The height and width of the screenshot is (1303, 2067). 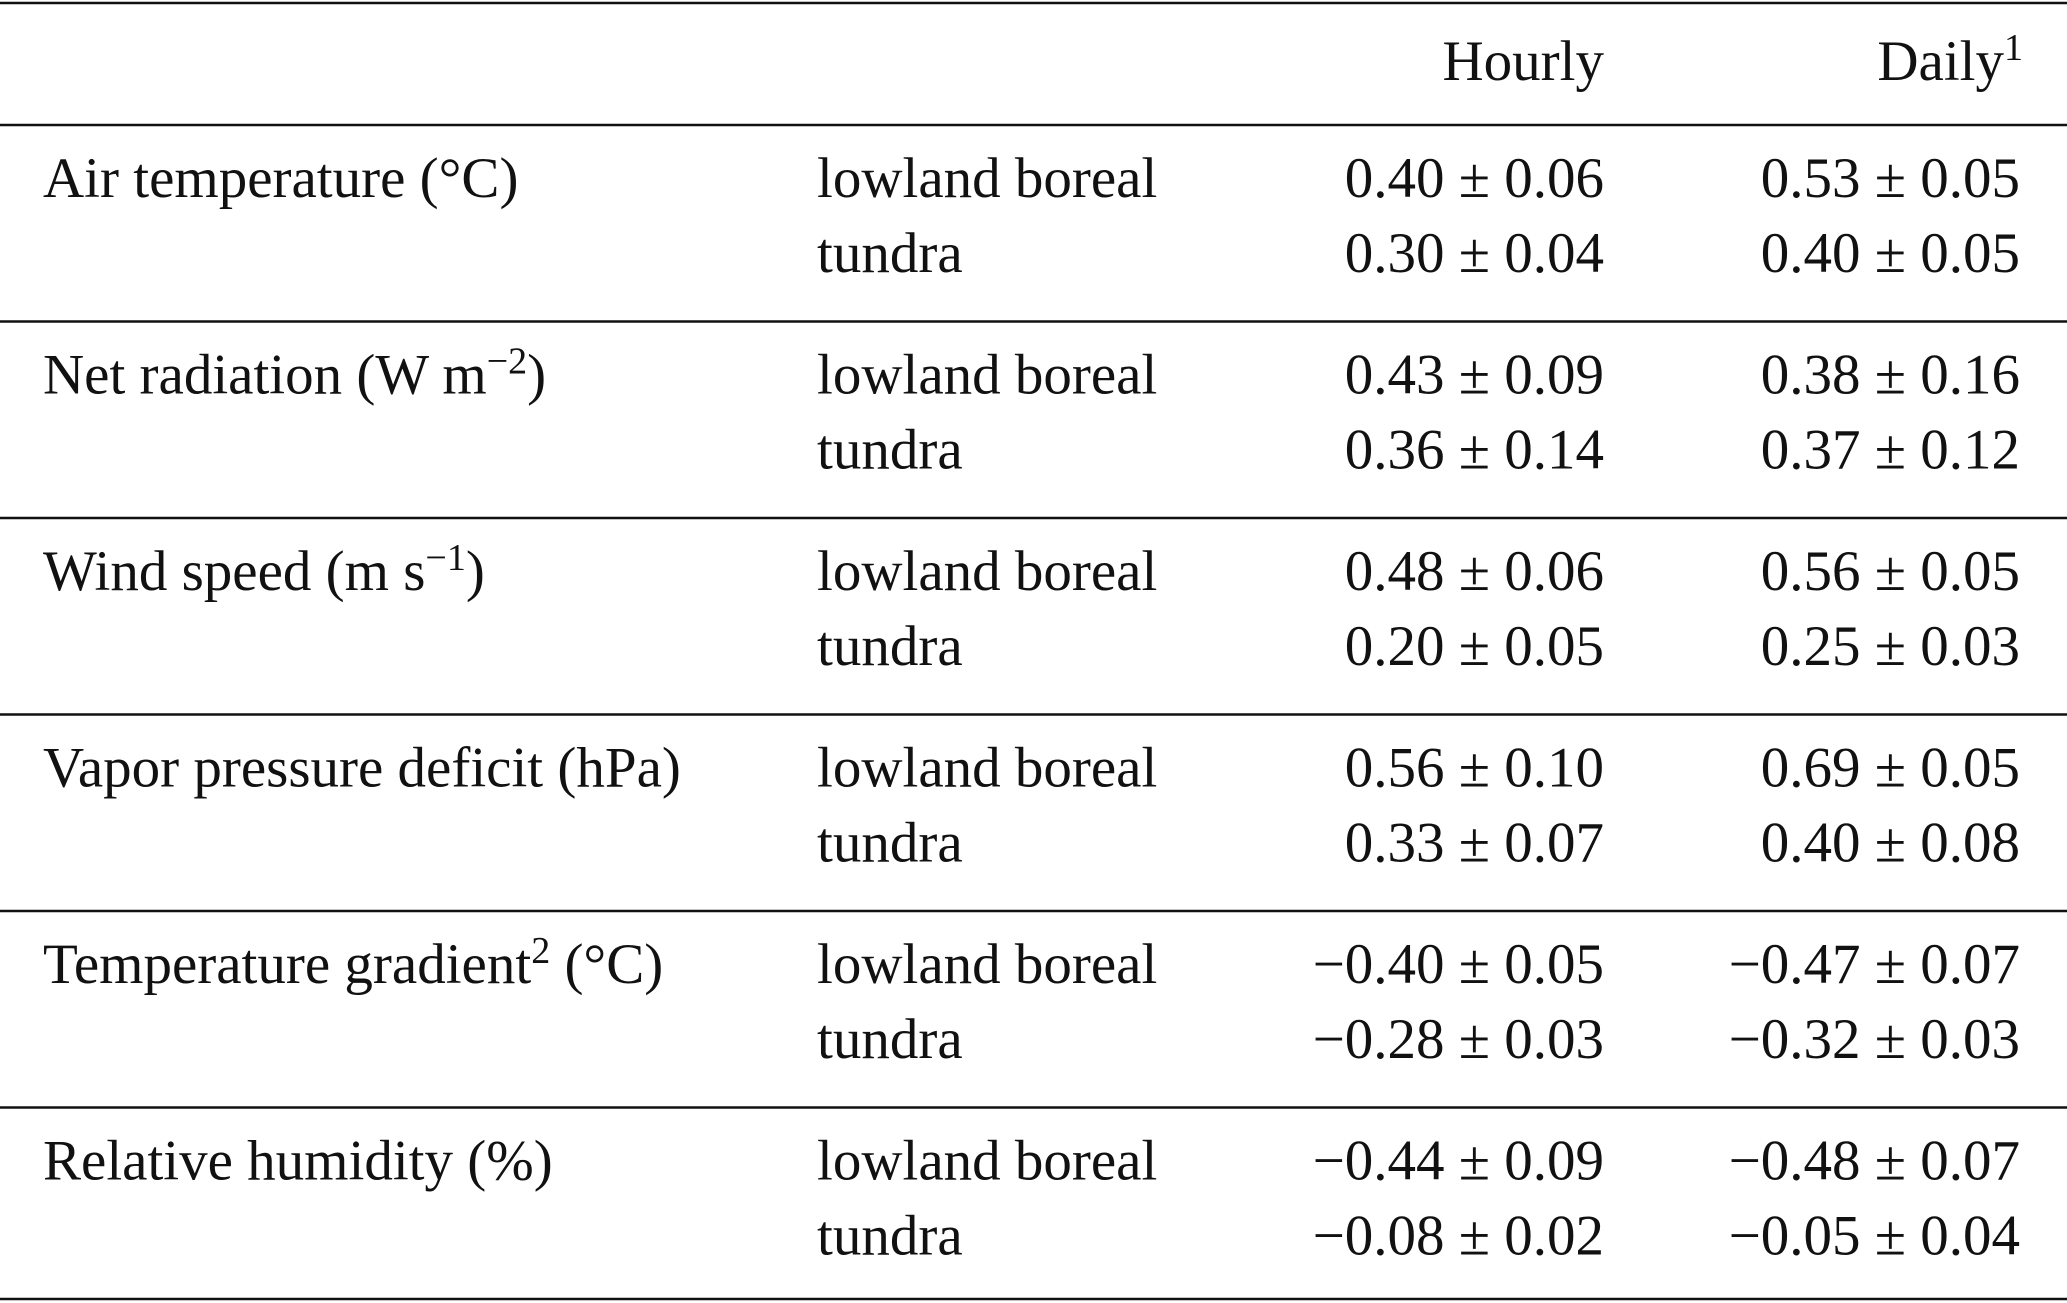 I want to click on hourly-value: −0.28 ± 0.03, so click(x=1458, y=1039).